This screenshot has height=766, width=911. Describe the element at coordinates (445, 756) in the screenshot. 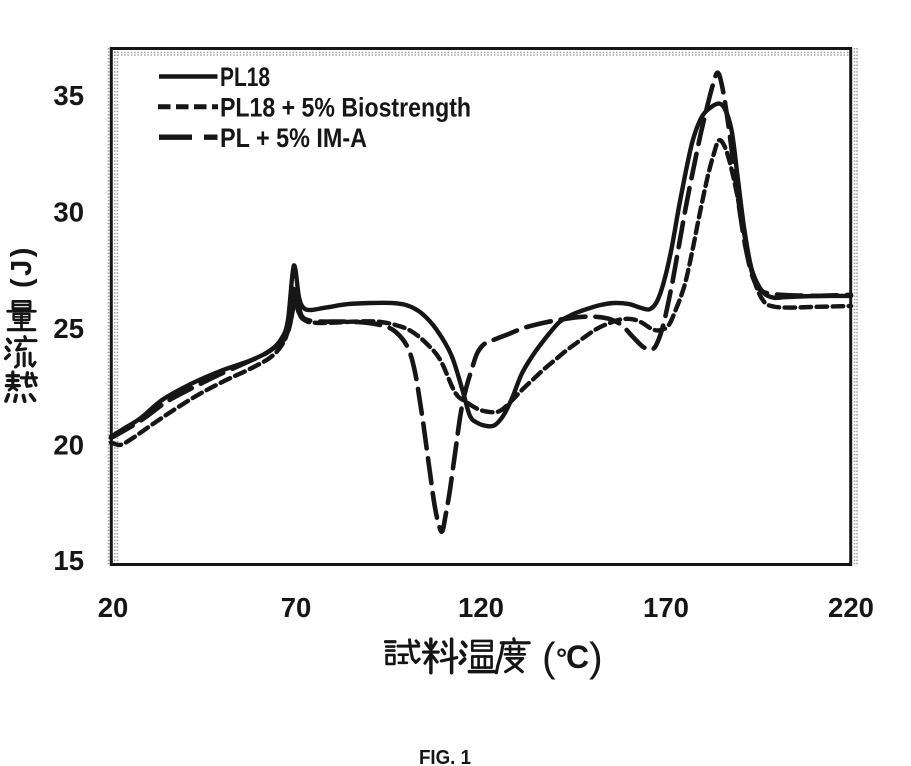

I see `svg-text: FIG. 1` at that location.